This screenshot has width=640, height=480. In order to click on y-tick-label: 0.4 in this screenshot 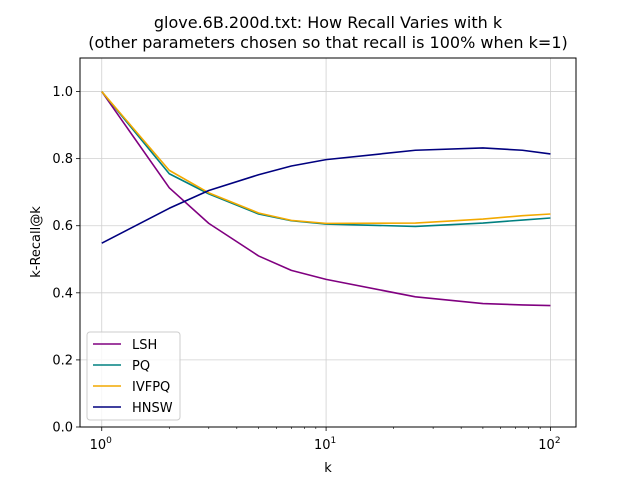, I will do `click(62, 293)`.